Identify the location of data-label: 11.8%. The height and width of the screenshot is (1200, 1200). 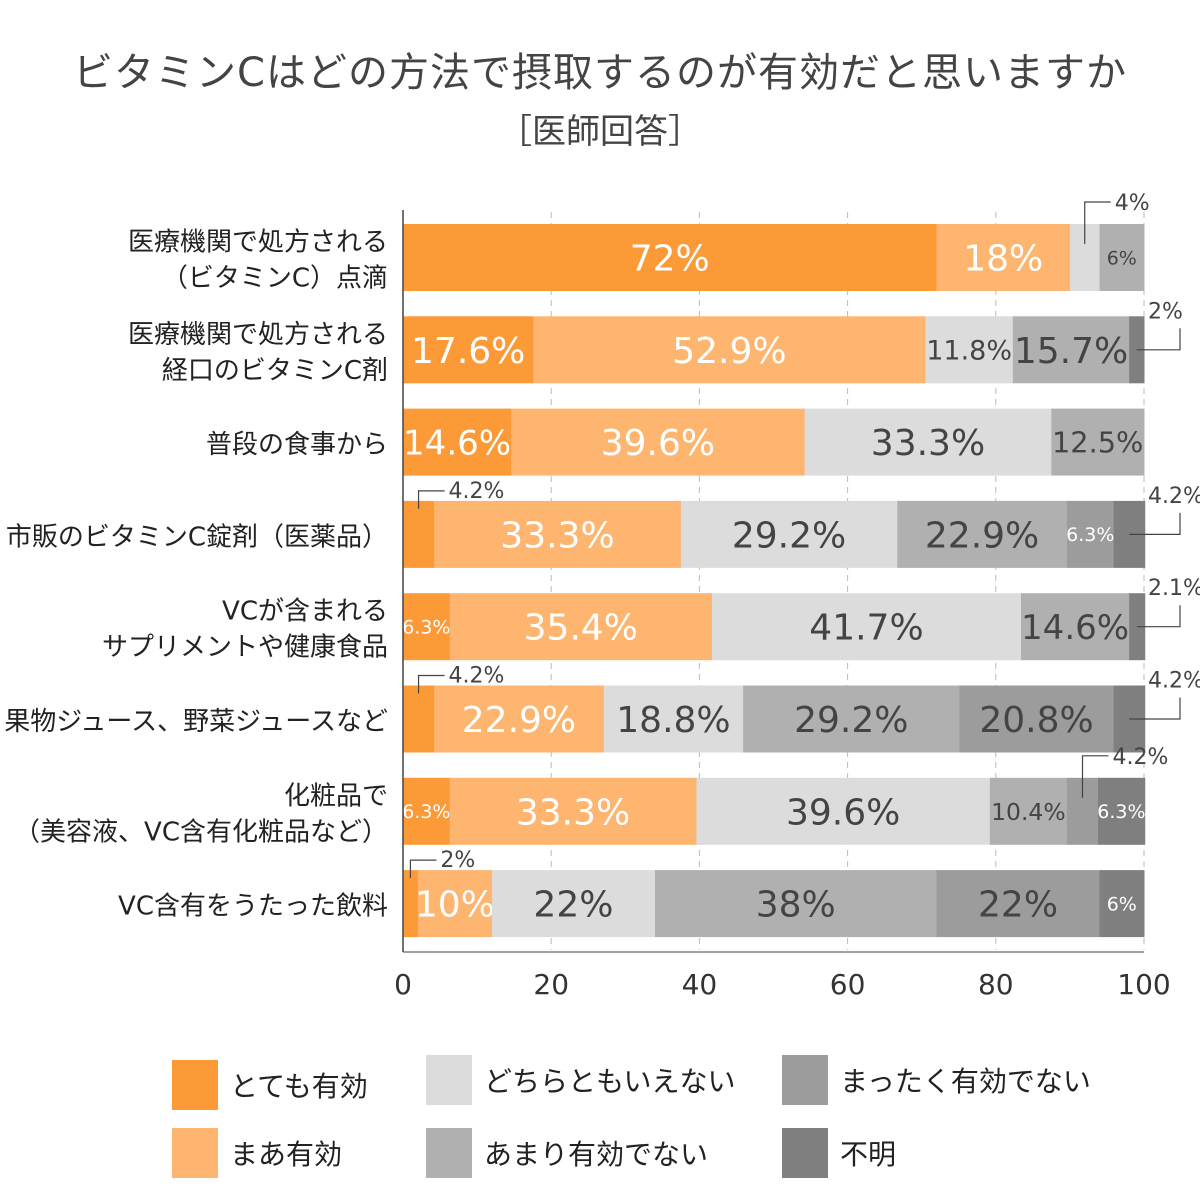
(969, 351).